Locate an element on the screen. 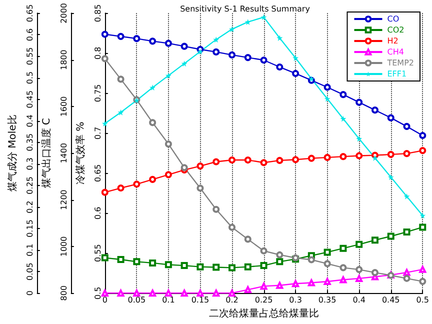 Image resolution: width=432 pixels, height=324 pixels. y-axis-title: 煤气成分 Mole比 is located at coordinates (12, 153).